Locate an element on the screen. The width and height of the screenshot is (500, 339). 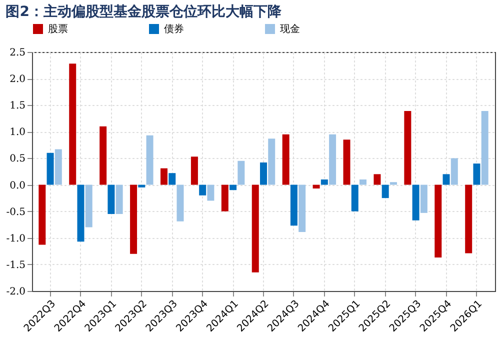
chart-title: 图2：主动偏股型基金股票仓位环比大幅下降 is located at coordinates (144, 11).